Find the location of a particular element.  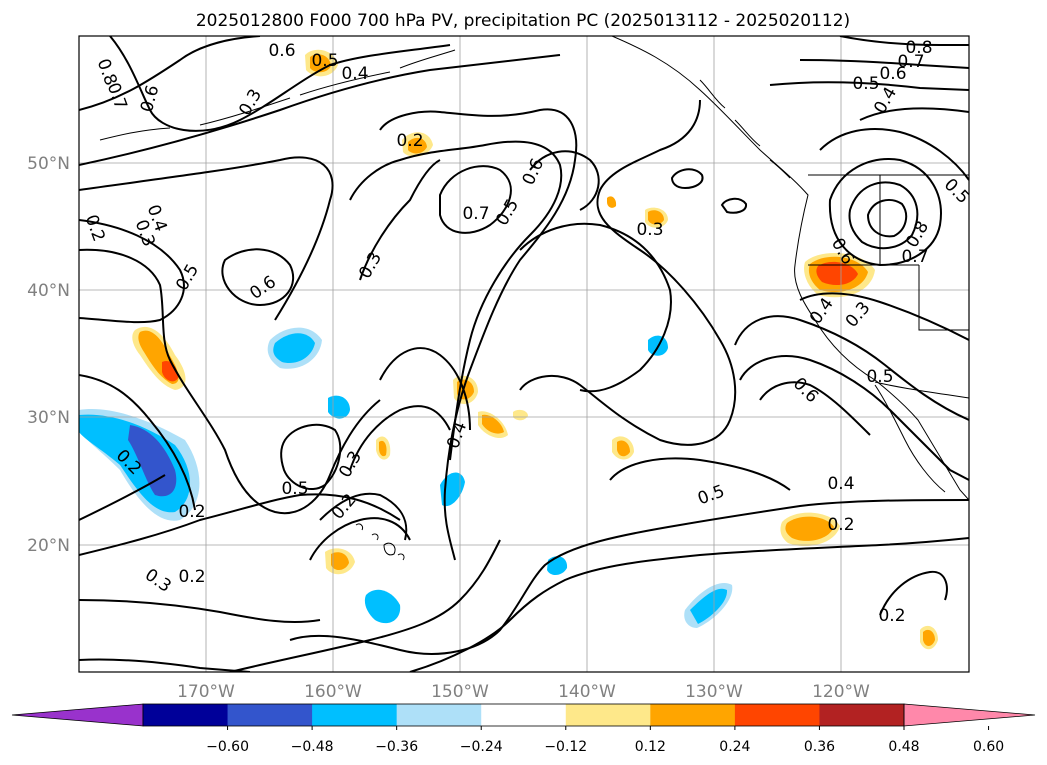

lon-label: 120°W is located at coordinates (841, 692).